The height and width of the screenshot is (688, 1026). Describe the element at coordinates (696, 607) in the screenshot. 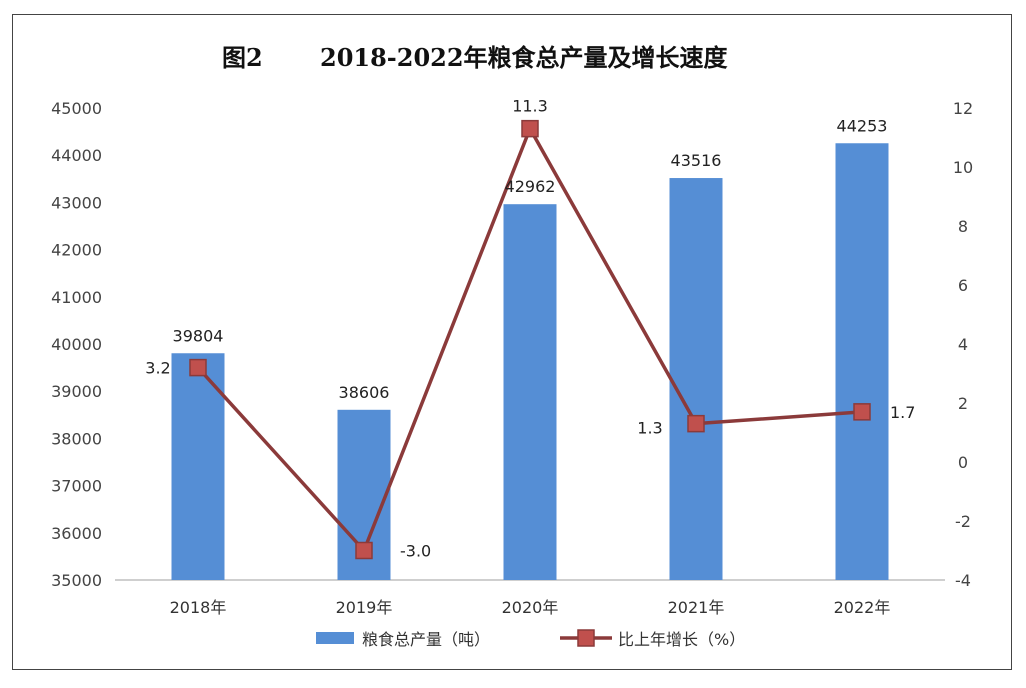

I see `x-tick-label: 2021年` at that location.